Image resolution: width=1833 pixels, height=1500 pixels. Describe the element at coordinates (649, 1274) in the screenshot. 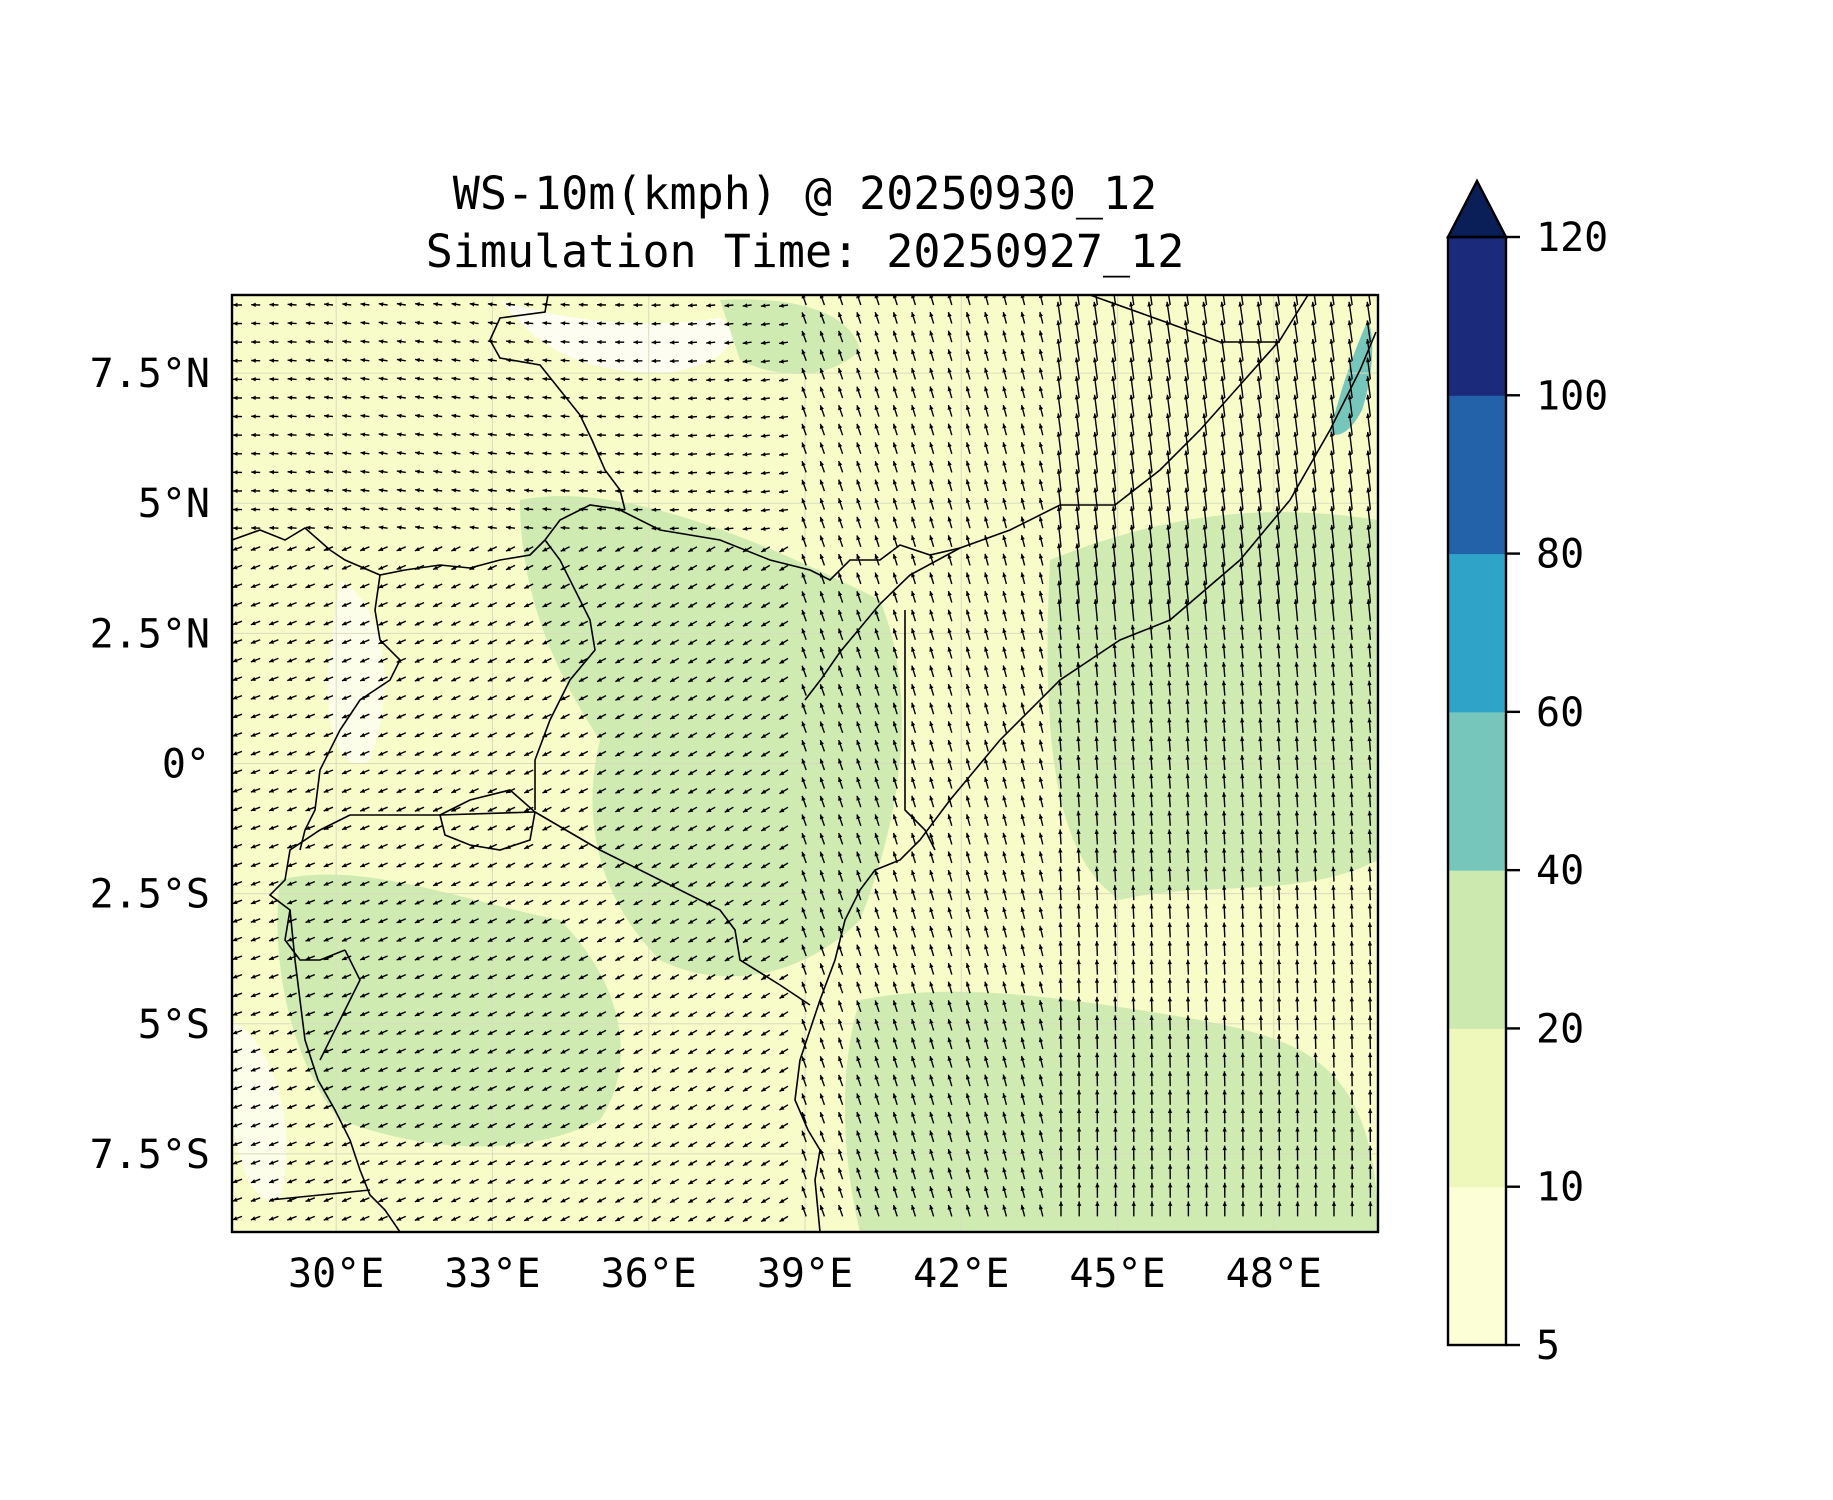

I see `lon-tick-label: 36°E` at that location.